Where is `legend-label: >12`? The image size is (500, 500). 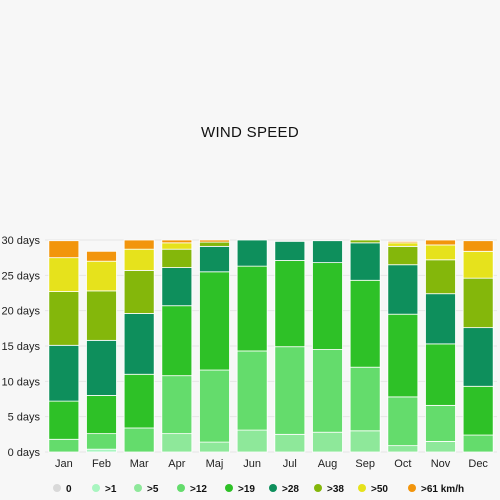 legend-label: >12 is located at coordinates (198, 489).